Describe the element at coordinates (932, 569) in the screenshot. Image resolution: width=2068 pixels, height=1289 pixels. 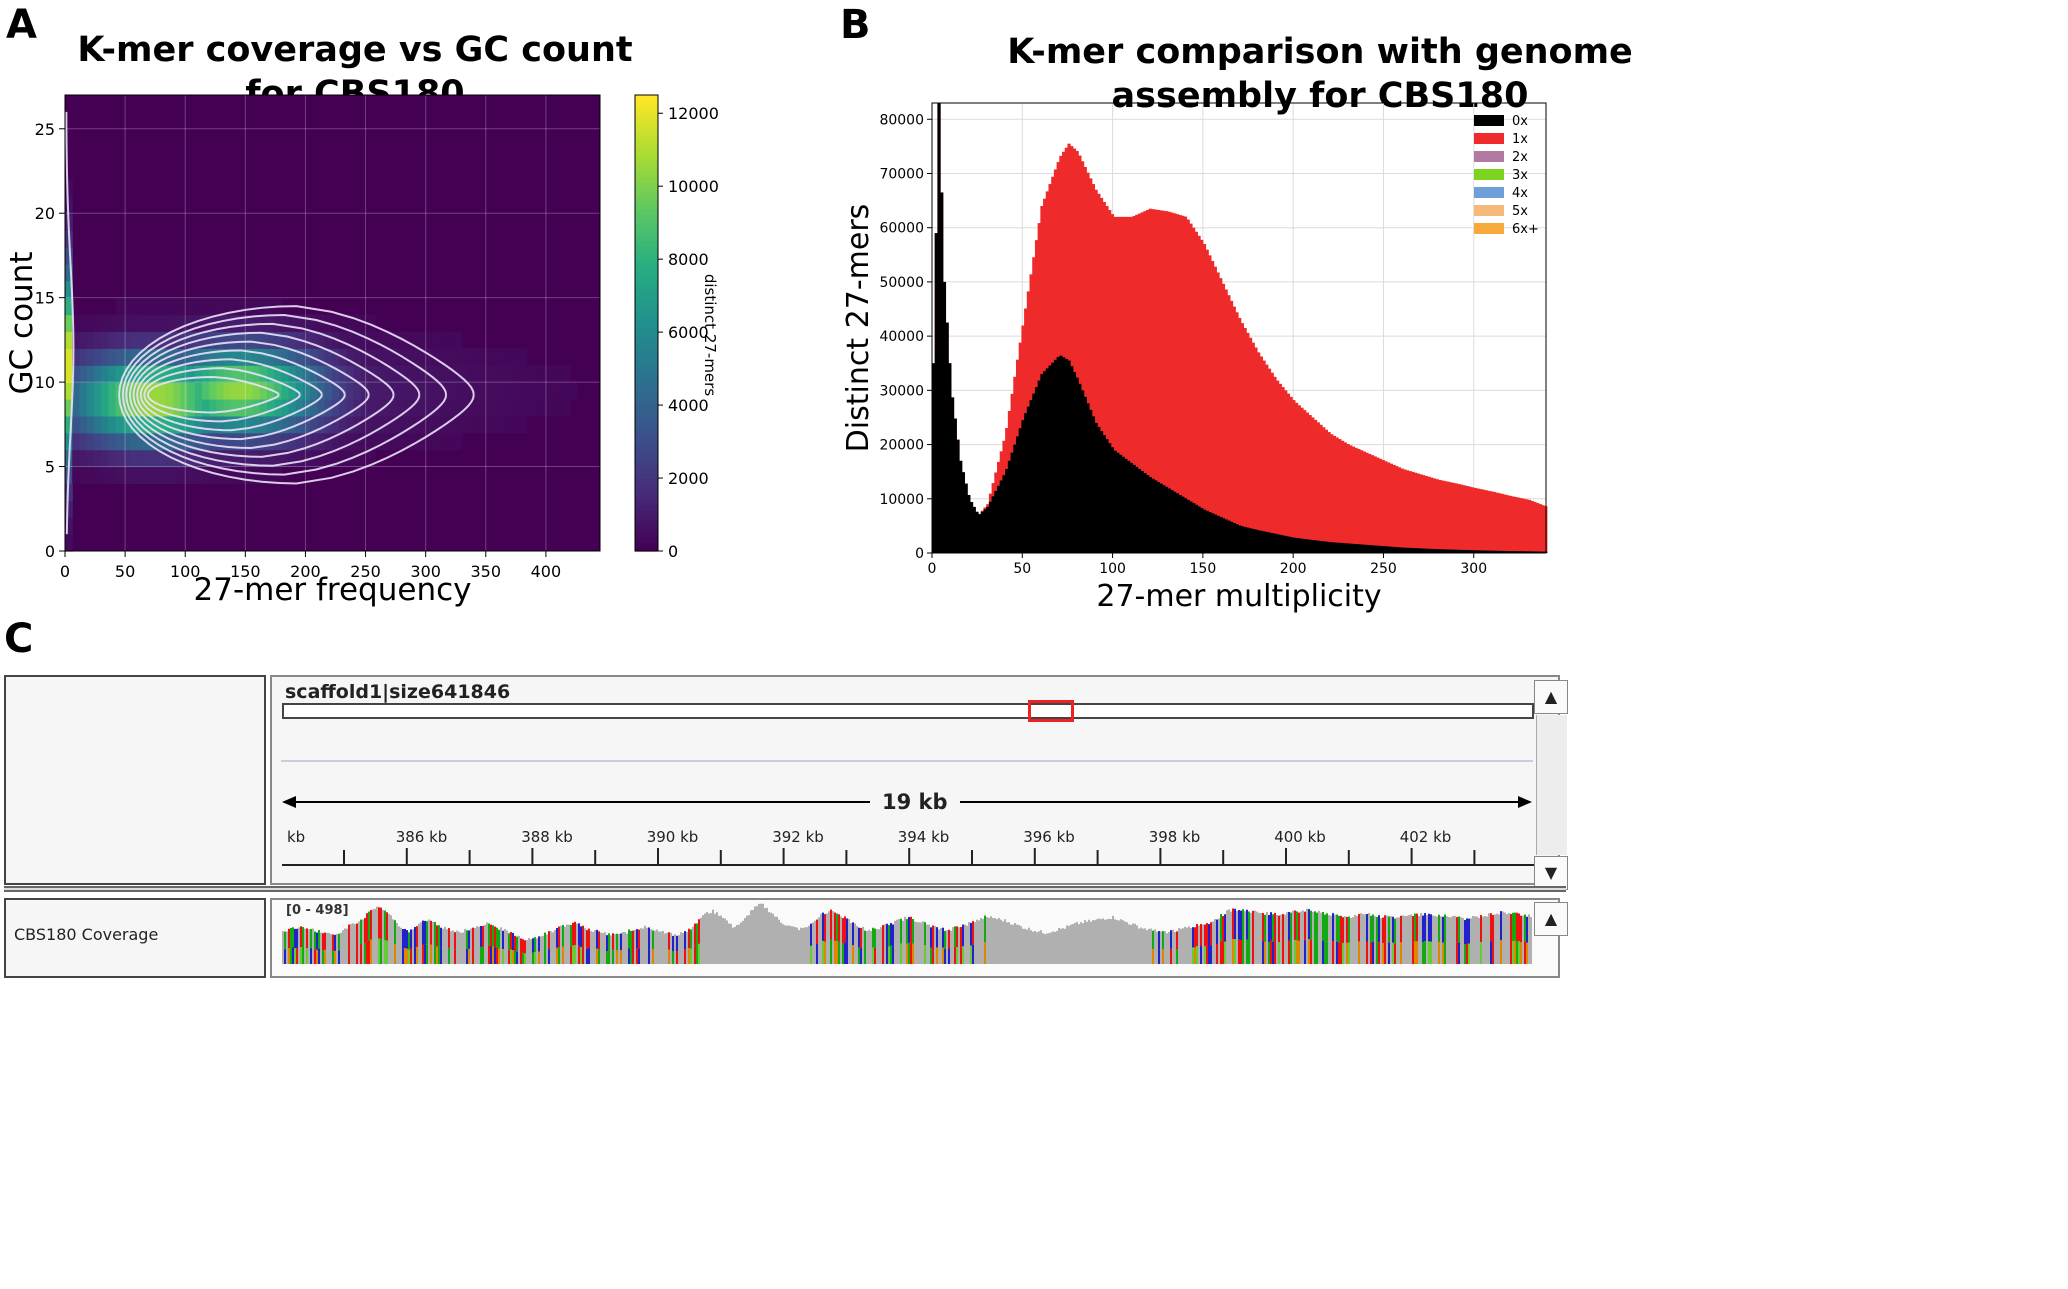
I see `x-tick-label: 0` at that location.